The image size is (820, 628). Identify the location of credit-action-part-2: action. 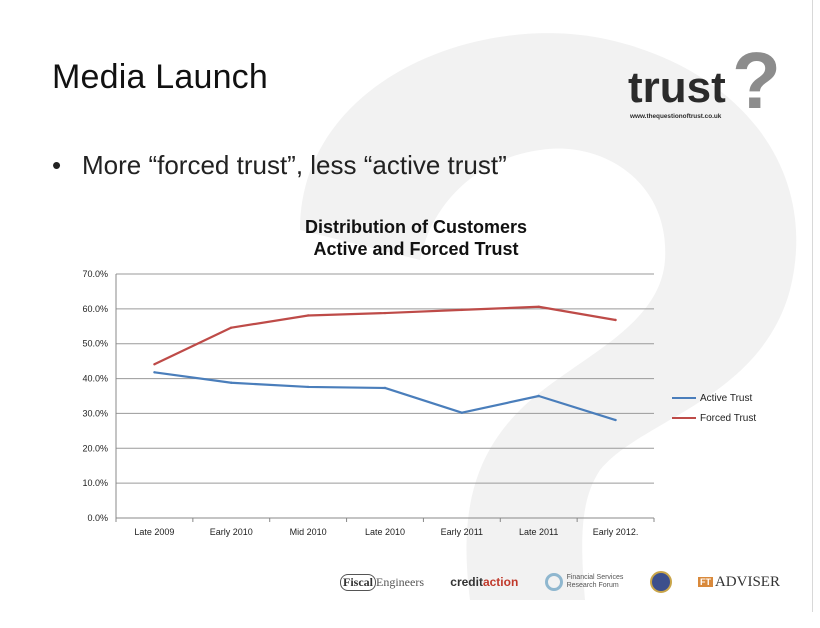
(500, 582).